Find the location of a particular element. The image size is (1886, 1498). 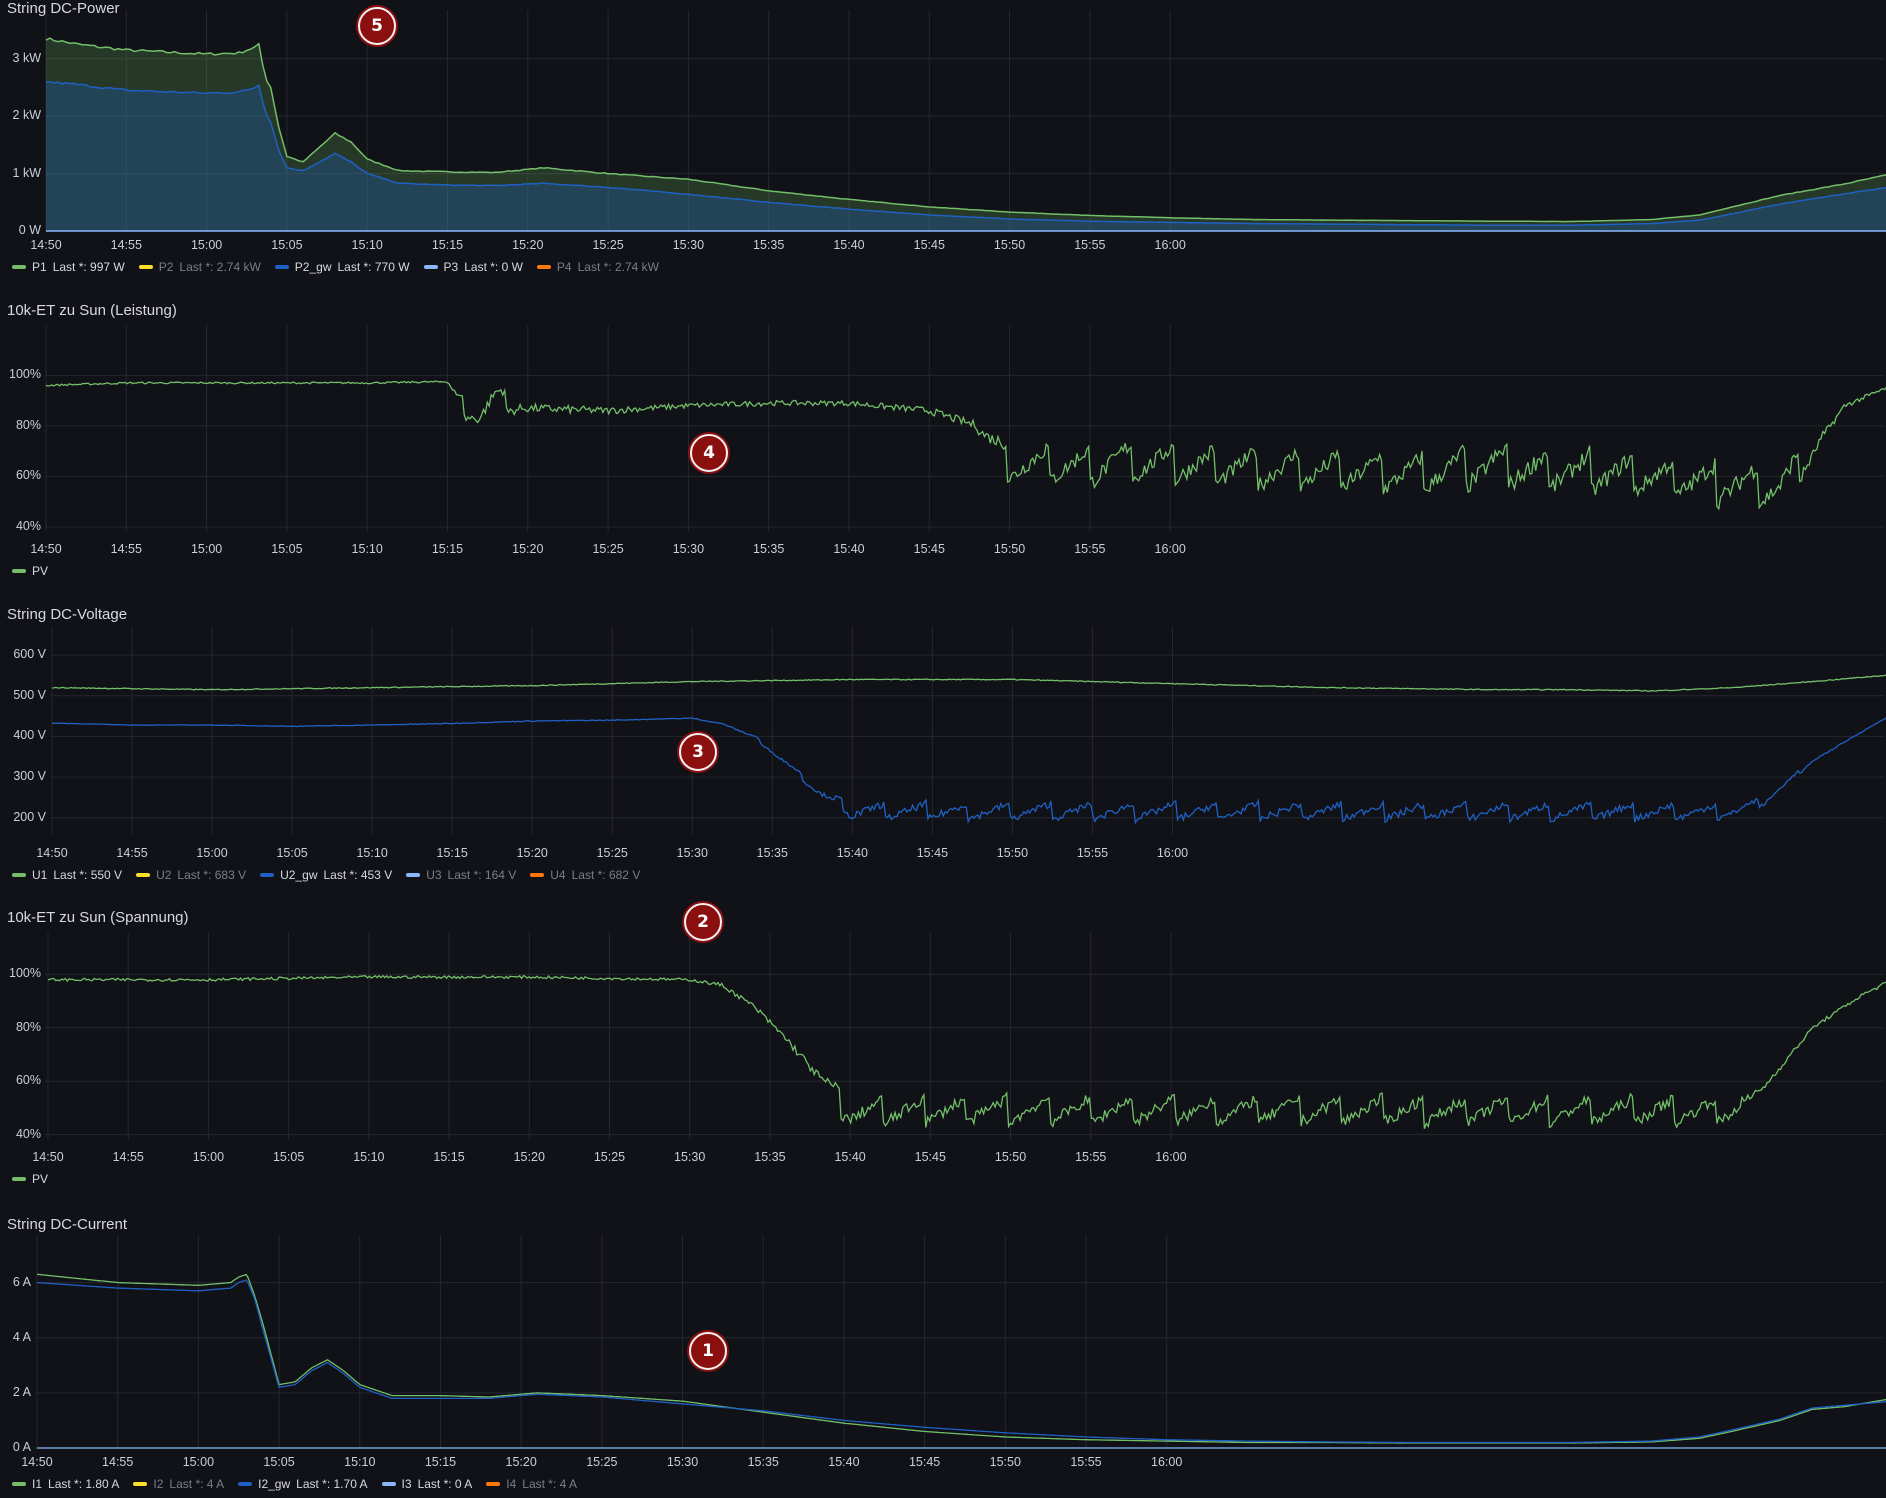

legend-item: I2 Last *: 4 A is located at coordinates (178, 1484).